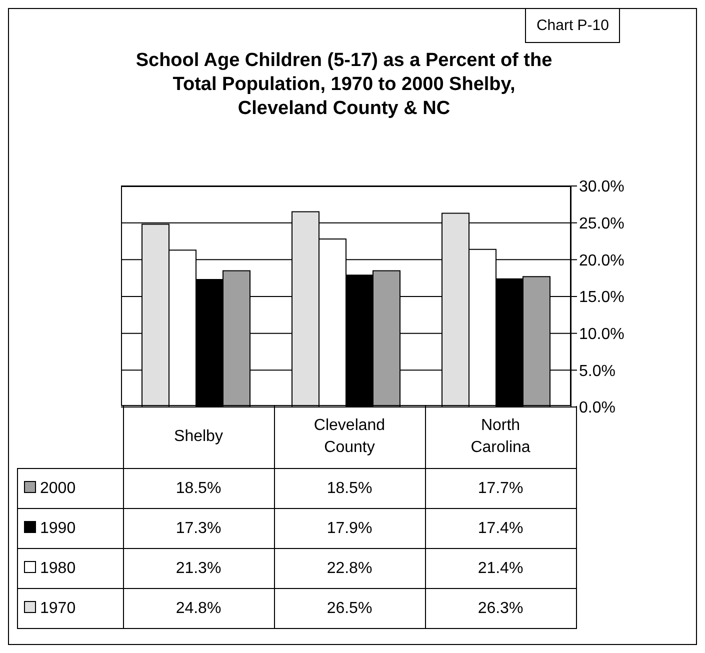 The width and height of the screenshot is (705, 653). What do you see at coordinates (601, 187) in the screenshot?
I see `y-tick-label: 30.0%` at bounding box center [601, 187].